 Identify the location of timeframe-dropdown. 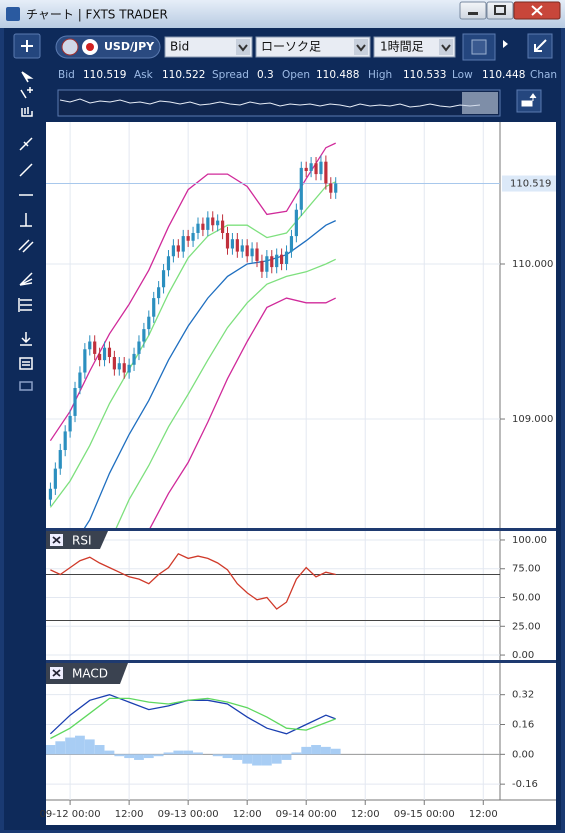
(414, 47).